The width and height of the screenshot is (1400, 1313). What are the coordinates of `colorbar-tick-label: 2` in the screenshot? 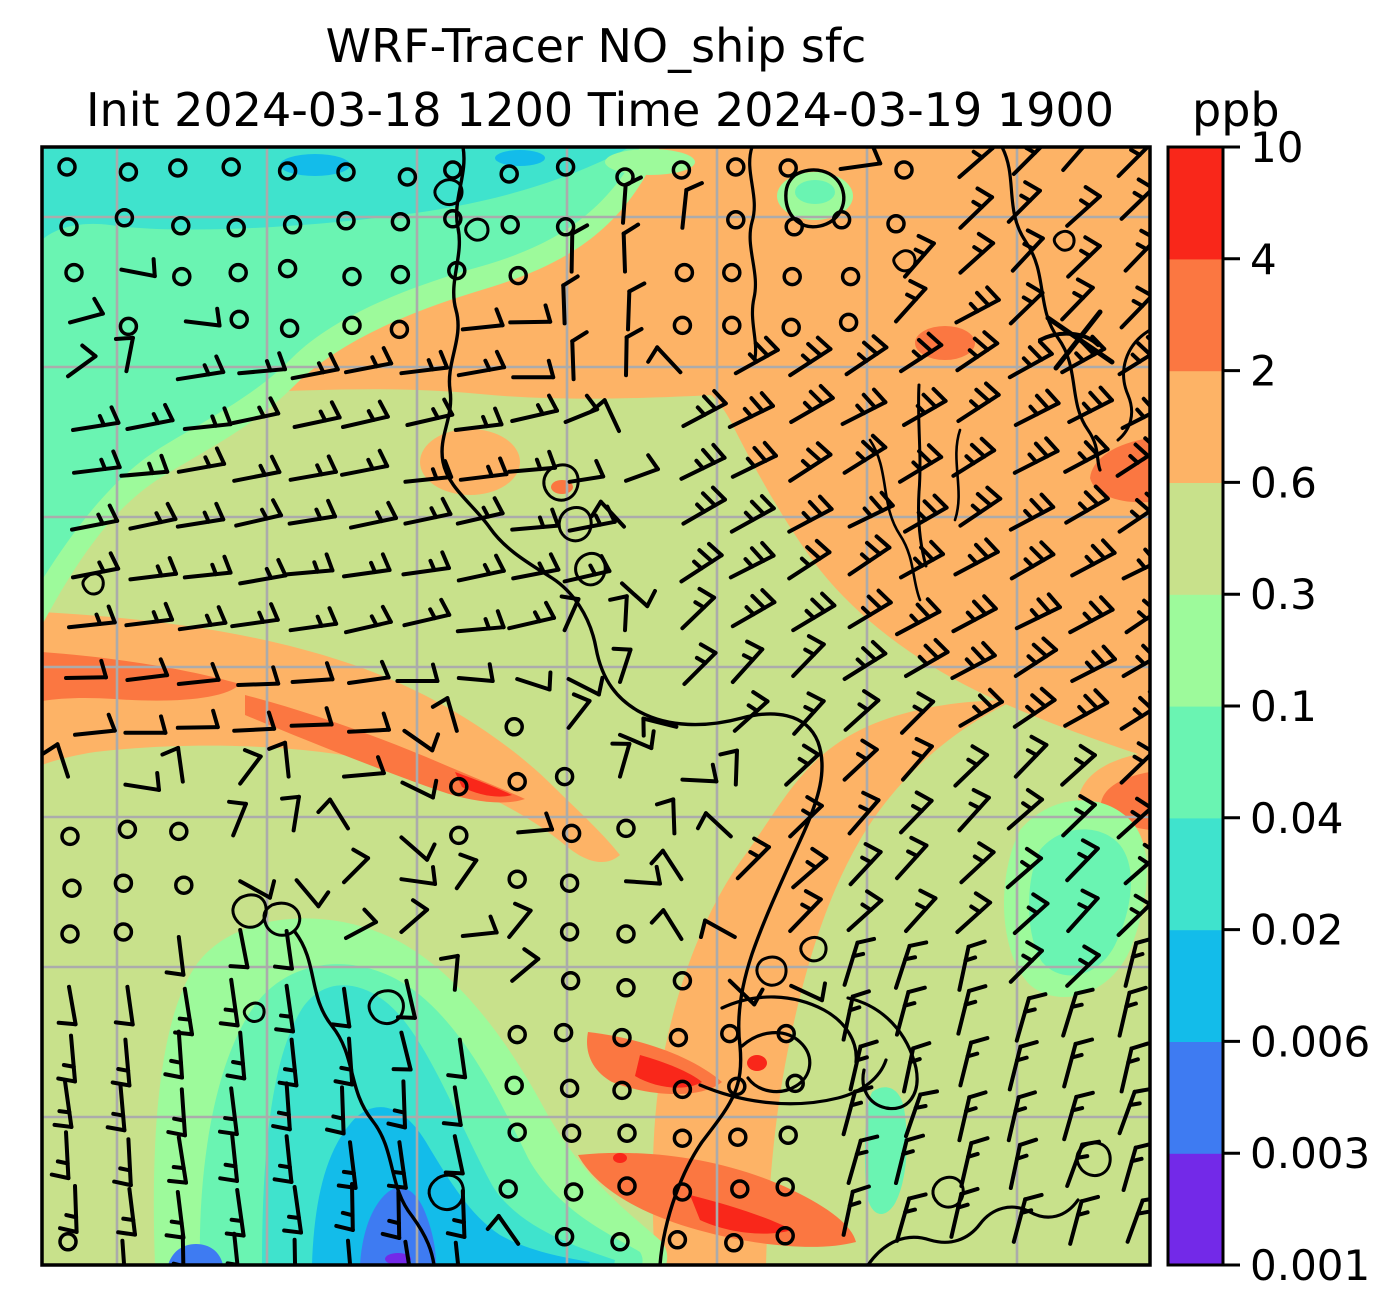 It's located at (1263, 371).